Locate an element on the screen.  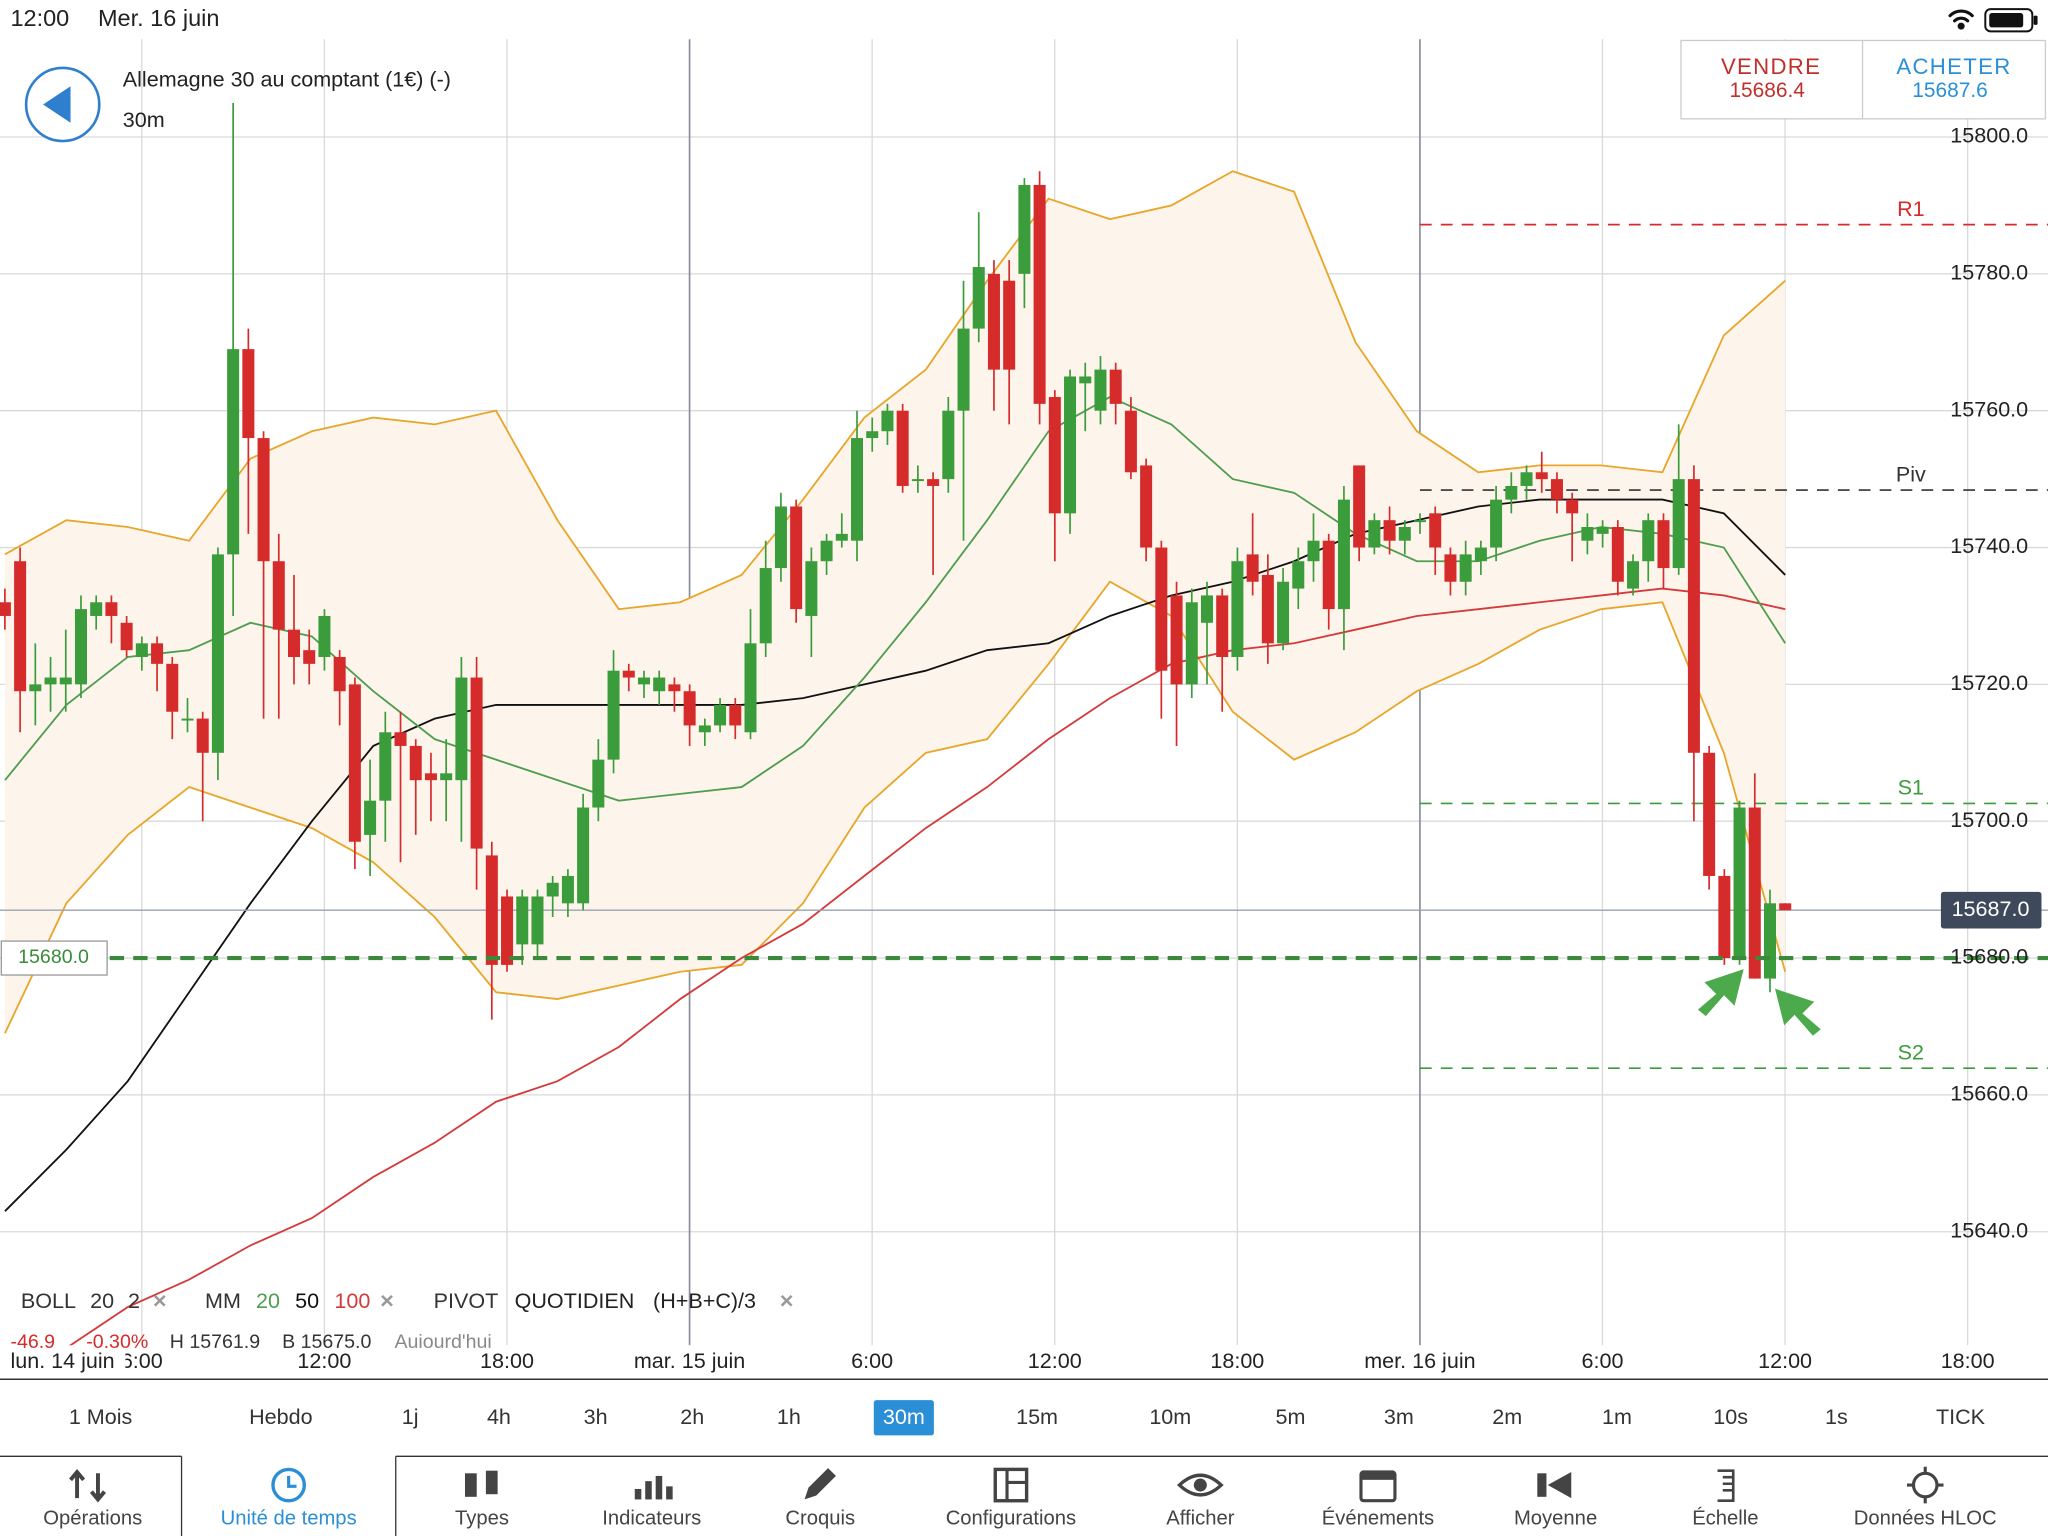
timeframe-option: Hebdo is located at coordinates (281, 1416).